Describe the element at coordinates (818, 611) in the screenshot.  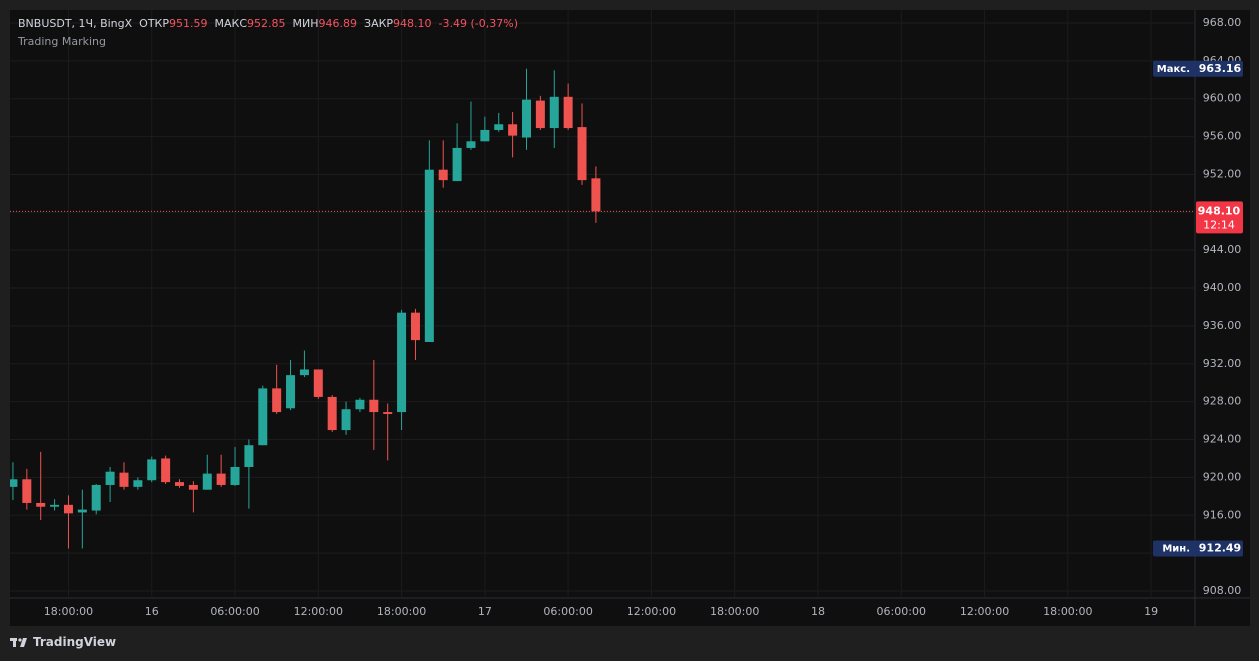
I see `x-tick-label: 18` at that location.